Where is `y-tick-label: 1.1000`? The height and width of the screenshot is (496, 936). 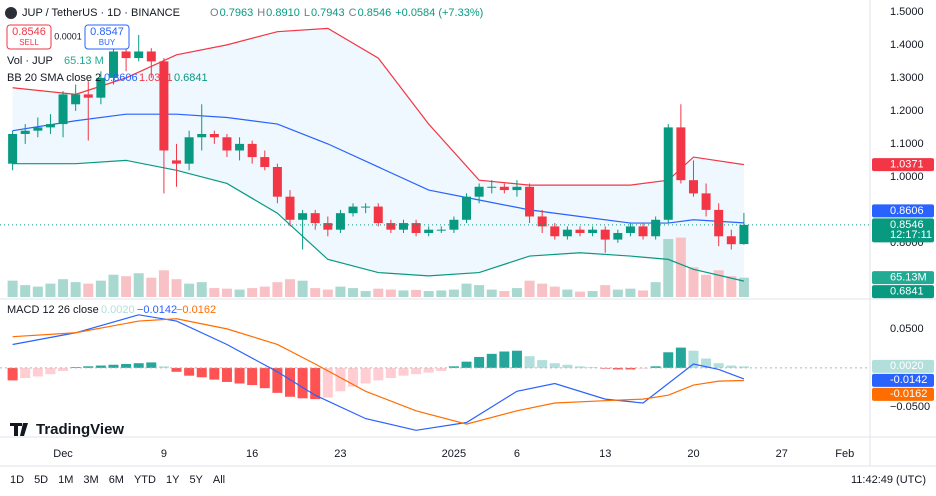
y-tick-label: 1.1000 is located at coordinates (907, 144).